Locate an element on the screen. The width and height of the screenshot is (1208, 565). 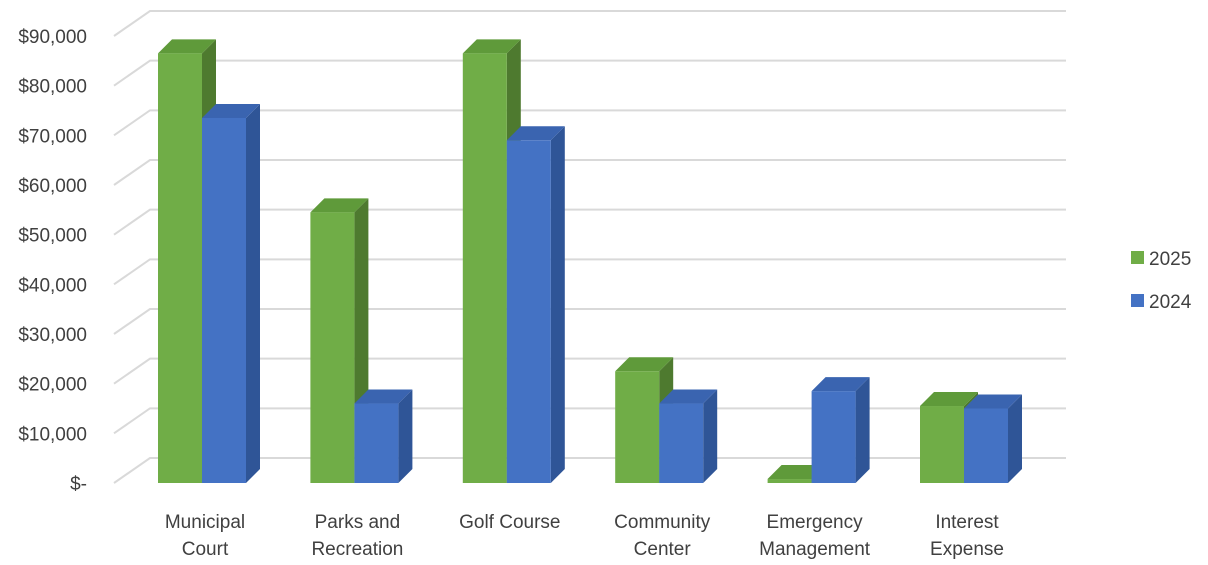
y-tick-label: $70,000 is located at coordinates (52, 136).